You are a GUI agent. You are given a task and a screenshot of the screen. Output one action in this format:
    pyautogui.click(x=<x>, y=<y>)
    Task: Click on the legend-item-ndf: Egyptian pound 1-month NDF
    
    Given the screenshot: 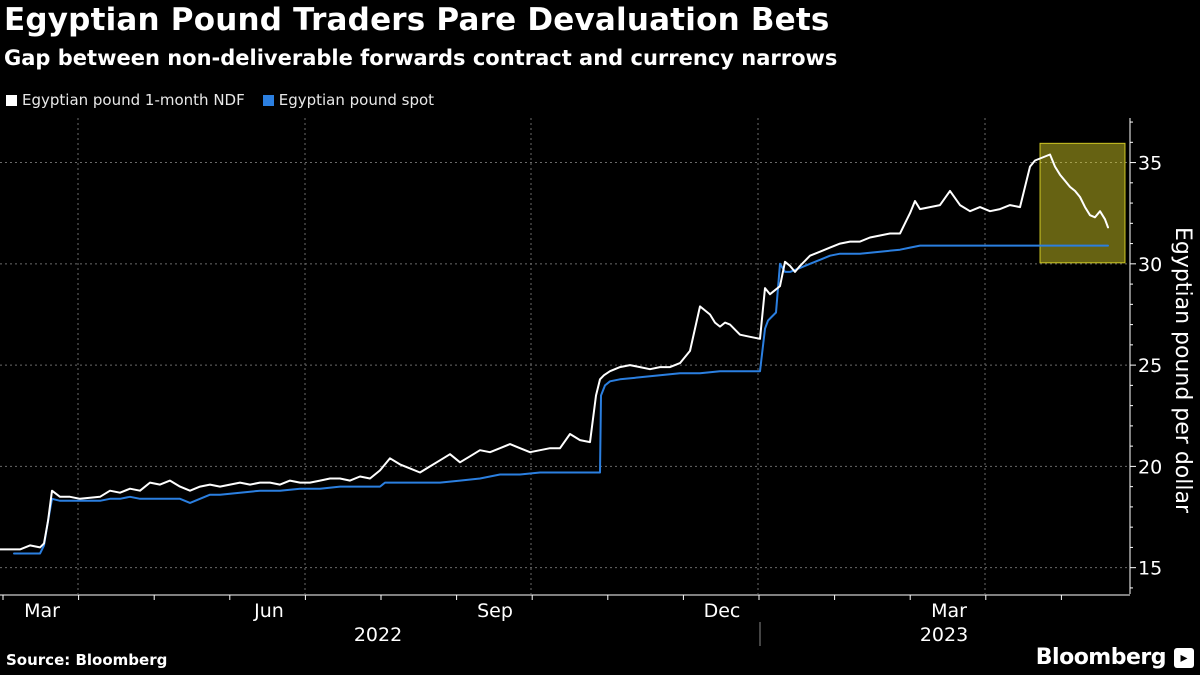 What is the action you would take?
    pyautogui.click(x=125, y=100)
    